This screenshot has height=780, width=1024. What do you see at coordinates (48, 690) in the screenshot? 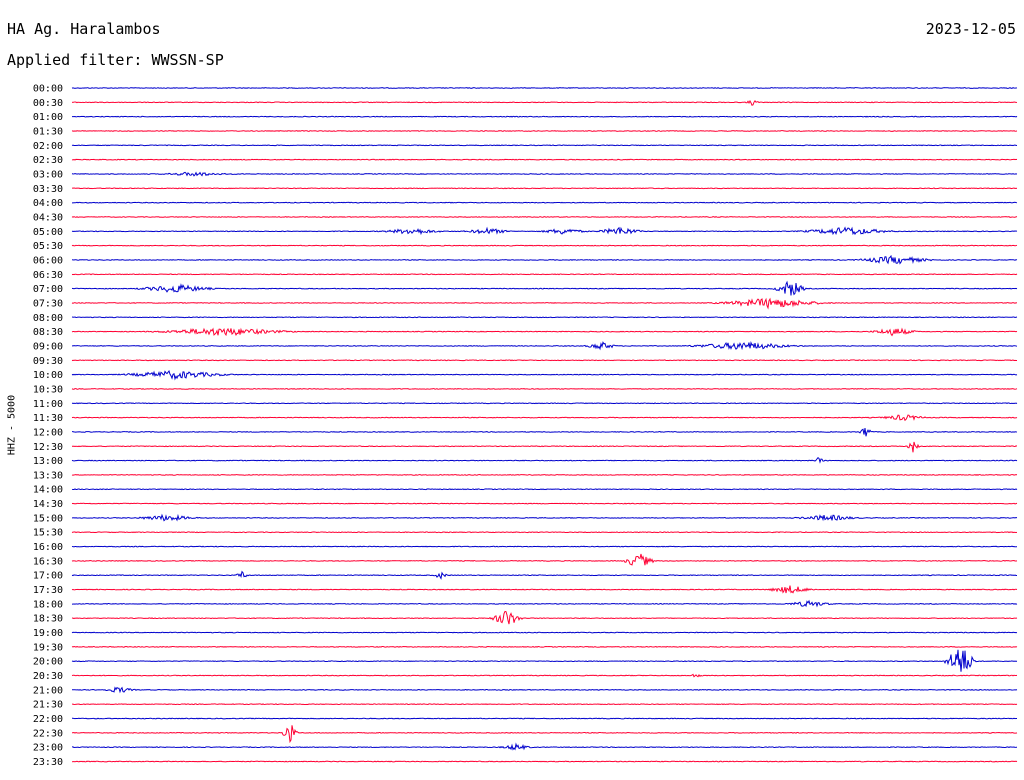
I see `row-time-label: 21:00` at bounding box center [48, 690].